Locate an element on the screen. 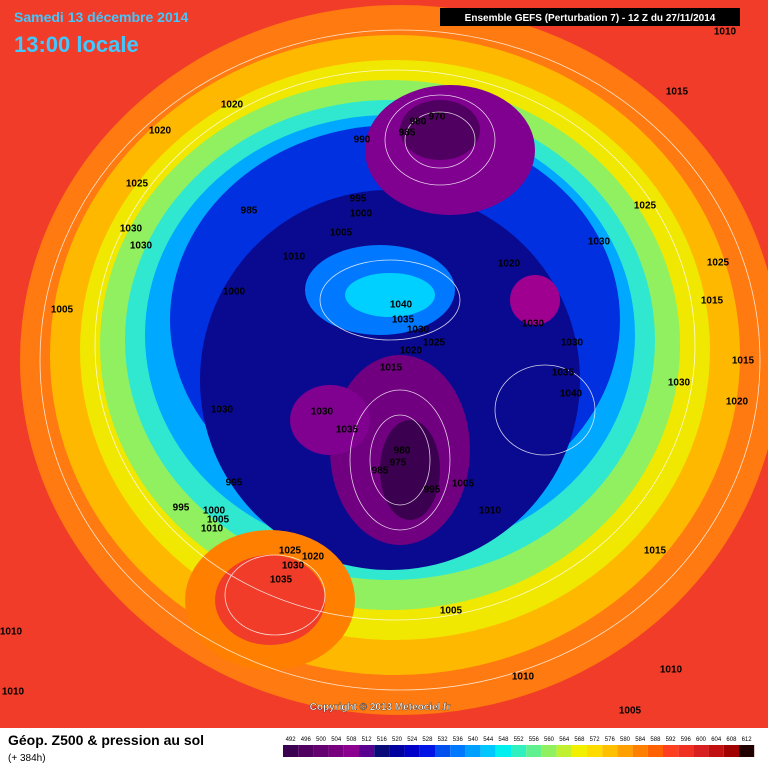  legend-tick-label: 576 is located at coordinates (610, 740).